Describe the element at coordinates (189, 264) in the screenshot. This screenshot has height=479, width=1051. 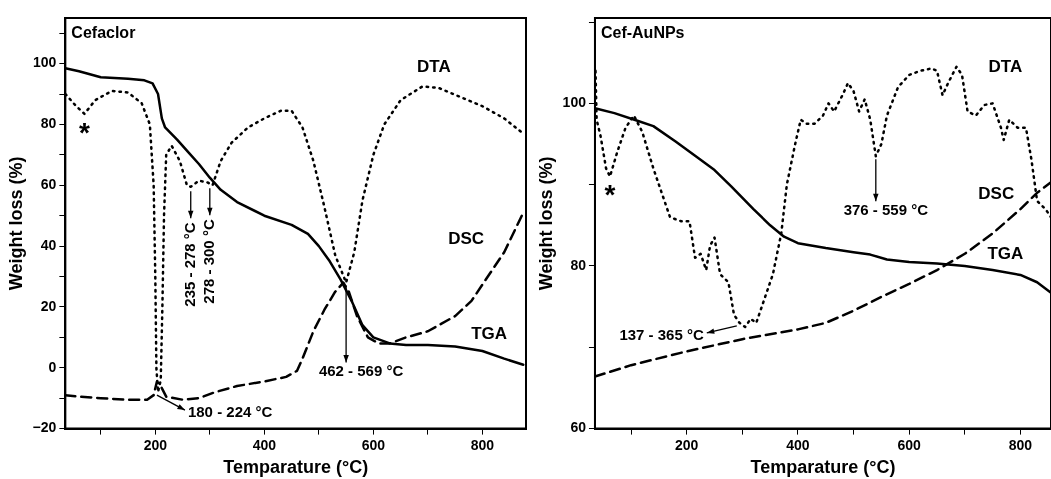
I see `annotation: 235 - 278 °C` at that location.